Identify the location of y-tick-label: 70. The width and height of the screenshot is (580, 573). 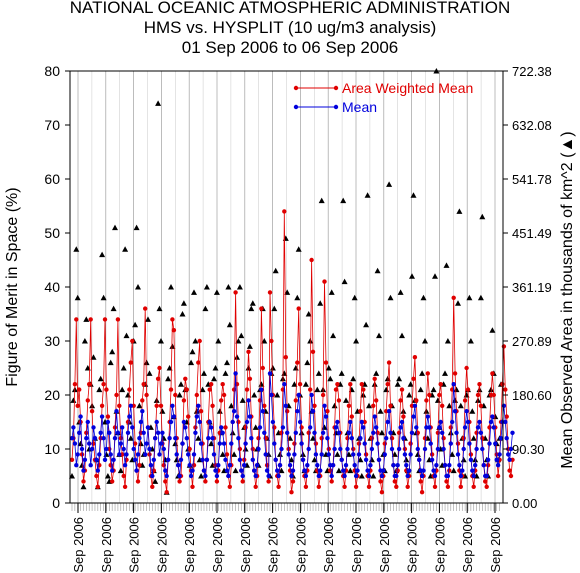
(52, 125).